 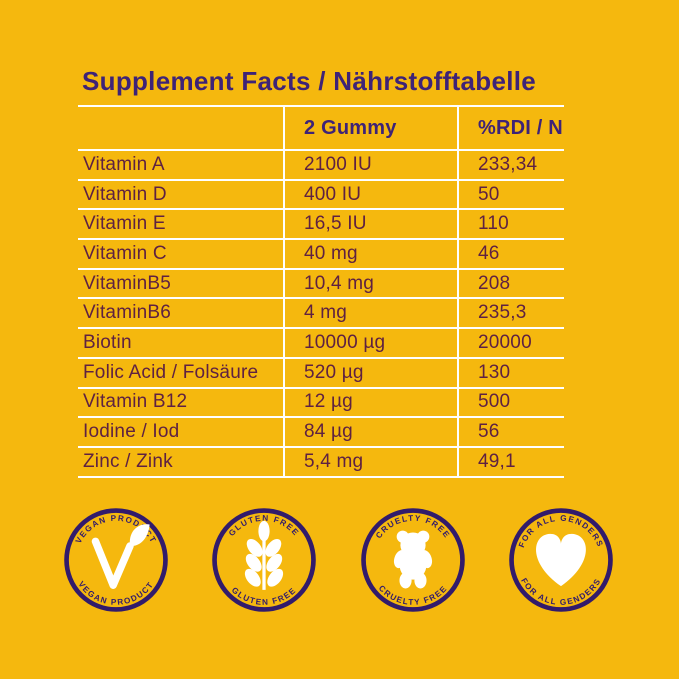 I want to click on amount-cell: 5,4 mg, so click(x=370, y=462).